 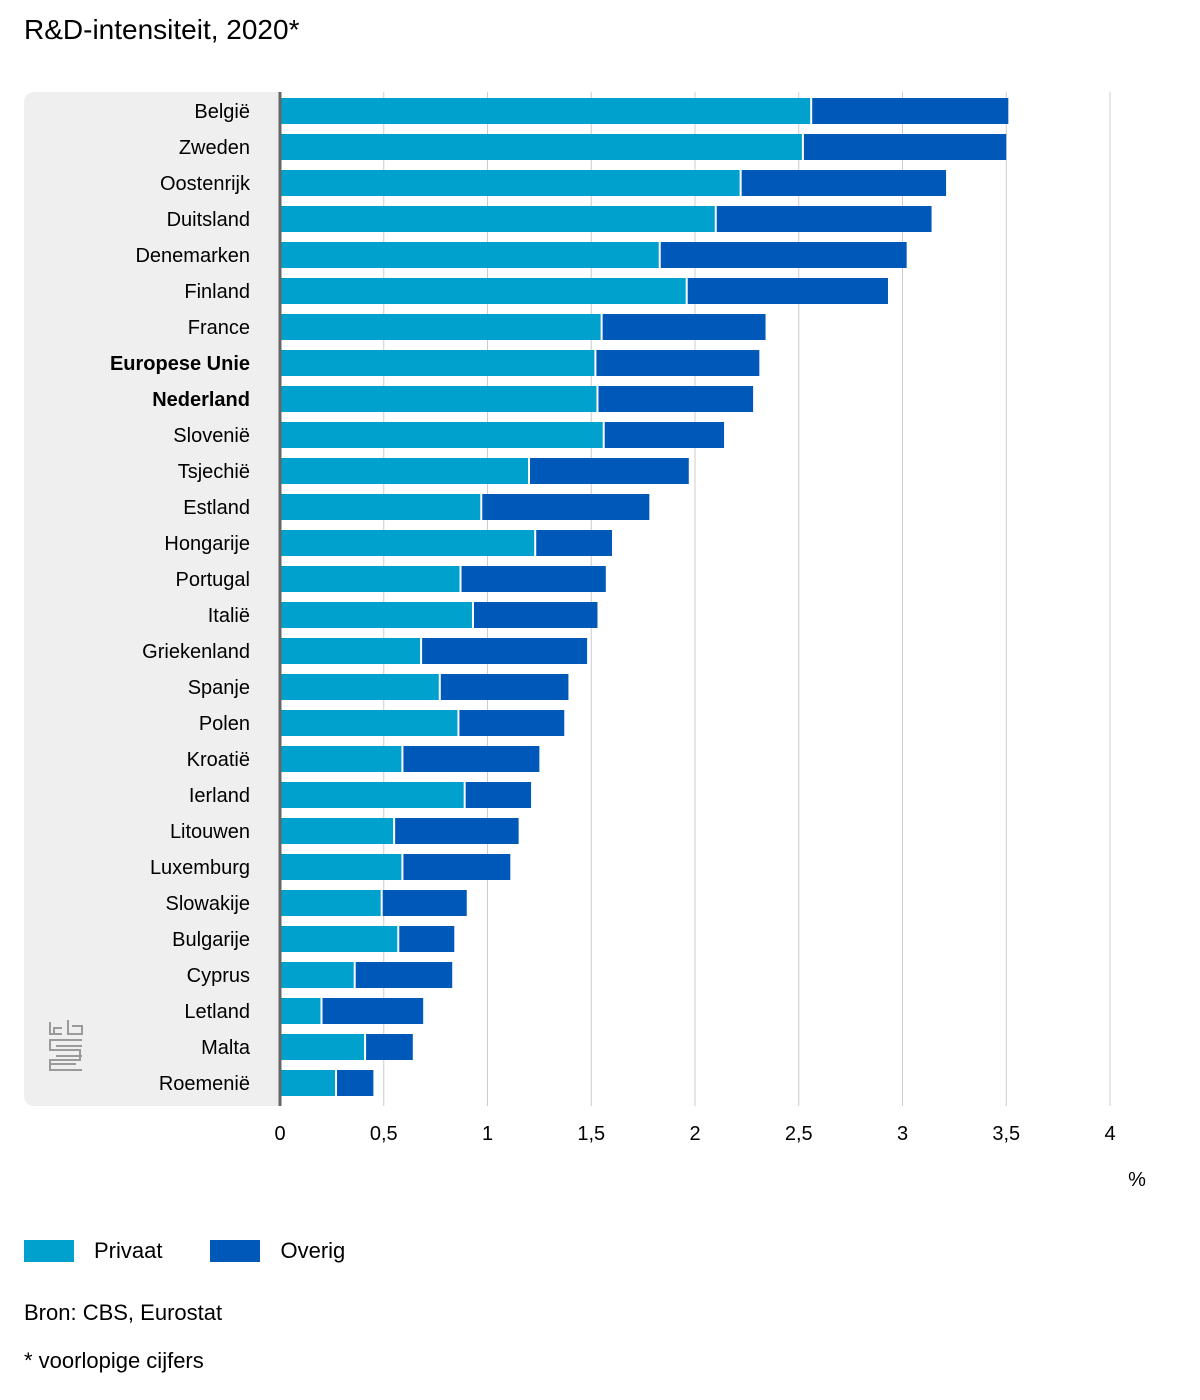 What do you see at coordinates (200, 868) in the screenshot?
I see `category-label: Luxemburg` at bounding box center [200, 868].